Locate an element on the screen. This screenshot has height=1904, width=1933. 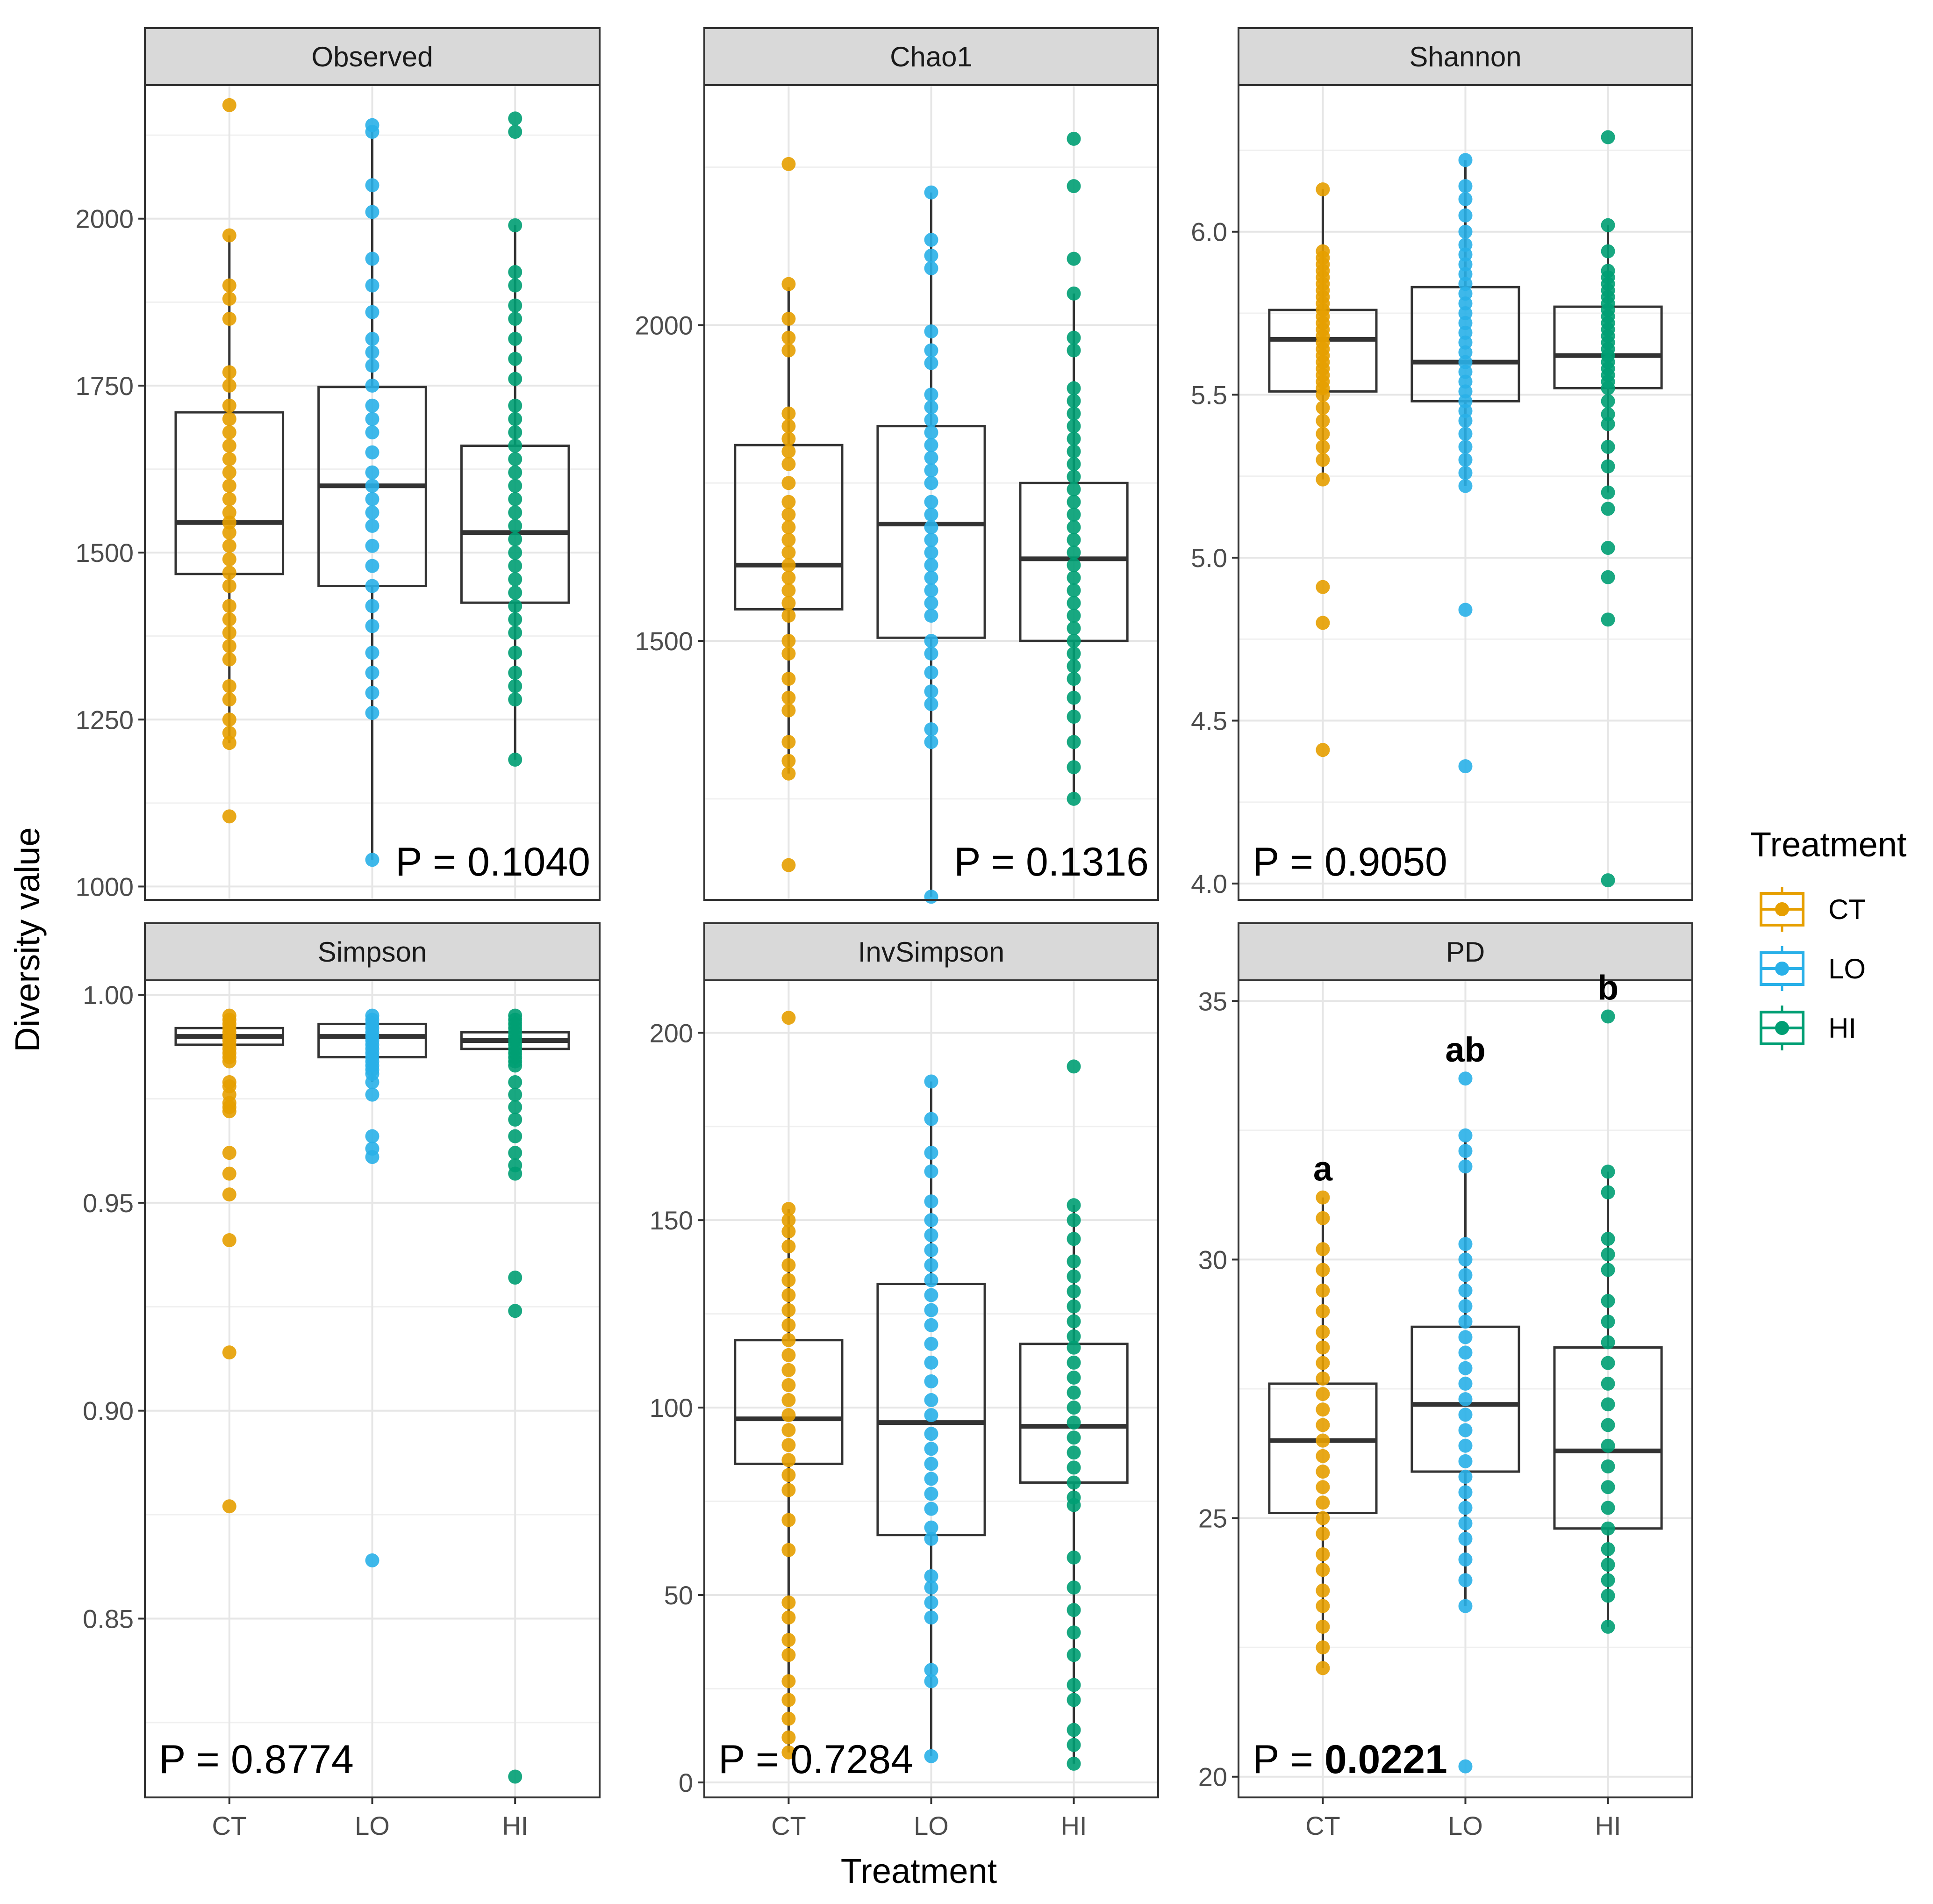
panel-chao1: Chao1 1500 2000 P = 0.1316 is located at coordinates (897, 466).